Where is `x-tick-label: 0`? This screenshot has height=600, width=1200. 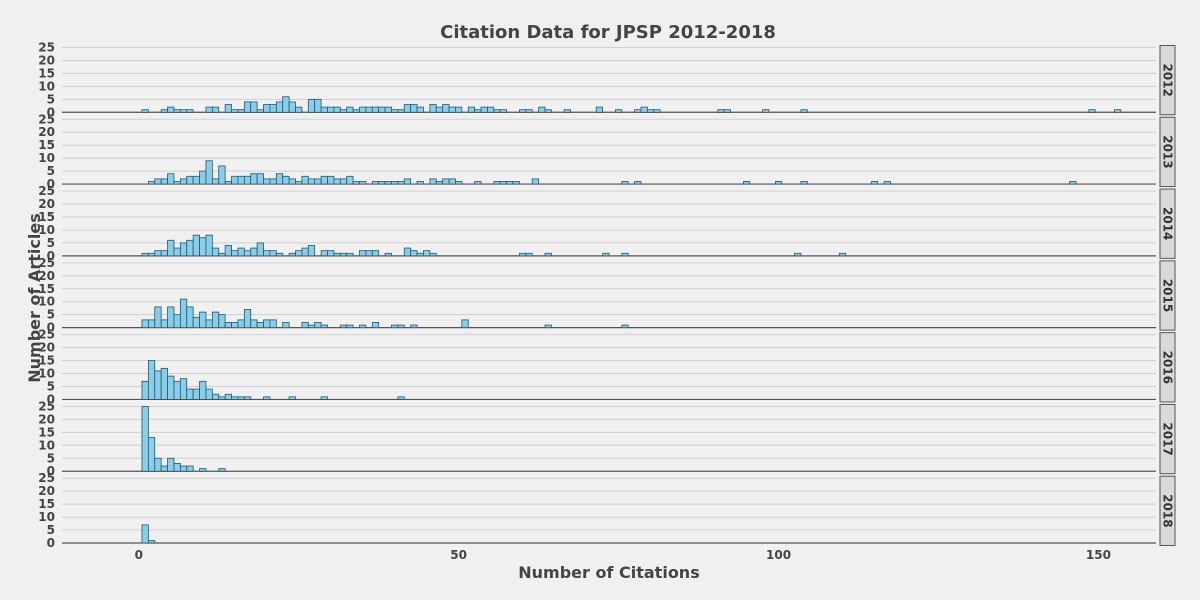 x-tick-label: 0 is located at coordinates (139, 555).